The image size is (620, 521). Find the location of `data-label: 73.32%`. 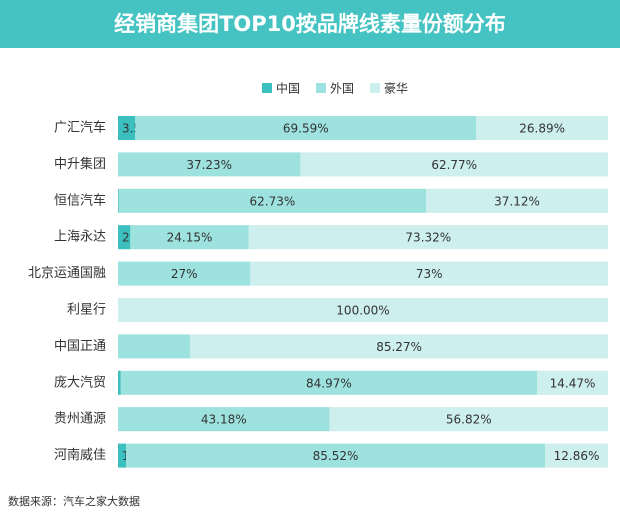

data-label: 73.32% is located at coordinates (428, 238).